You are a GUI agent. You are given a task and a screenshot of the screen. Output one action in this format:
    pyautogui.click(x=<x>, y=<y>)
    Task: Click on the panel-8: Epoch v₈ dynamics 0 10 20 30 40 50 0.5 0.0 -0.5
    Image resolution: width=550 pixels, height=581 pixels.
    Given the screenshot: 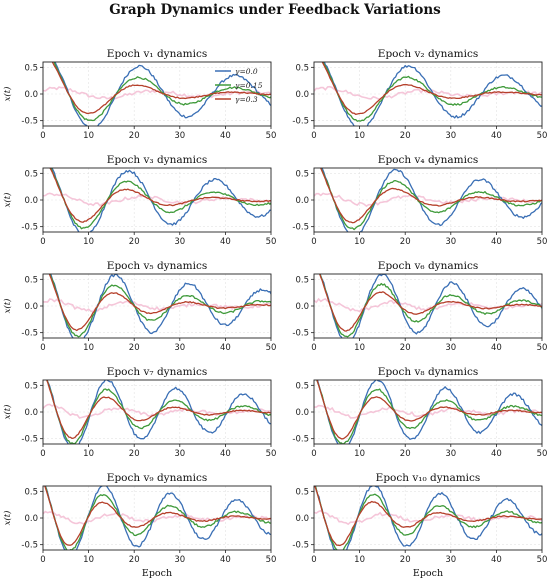 What is the action you would take?
    pyautogui.click(x=419, y=412)
    